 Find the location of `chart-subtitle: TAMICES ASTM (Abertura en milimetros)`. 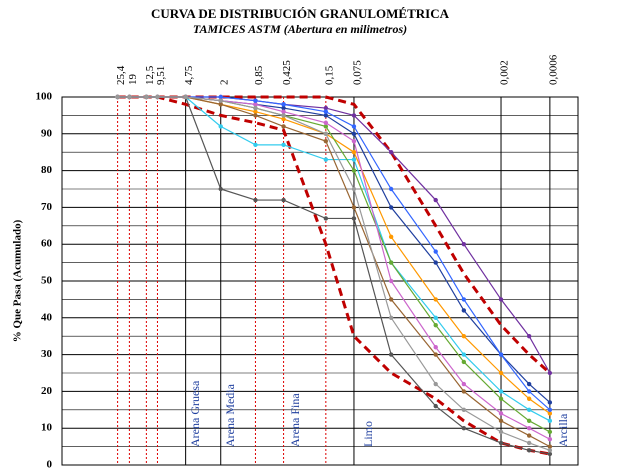

chart-subtitle: TAMICES ASTM (Abertura en milimetros) is located at coordinates (300, 29).